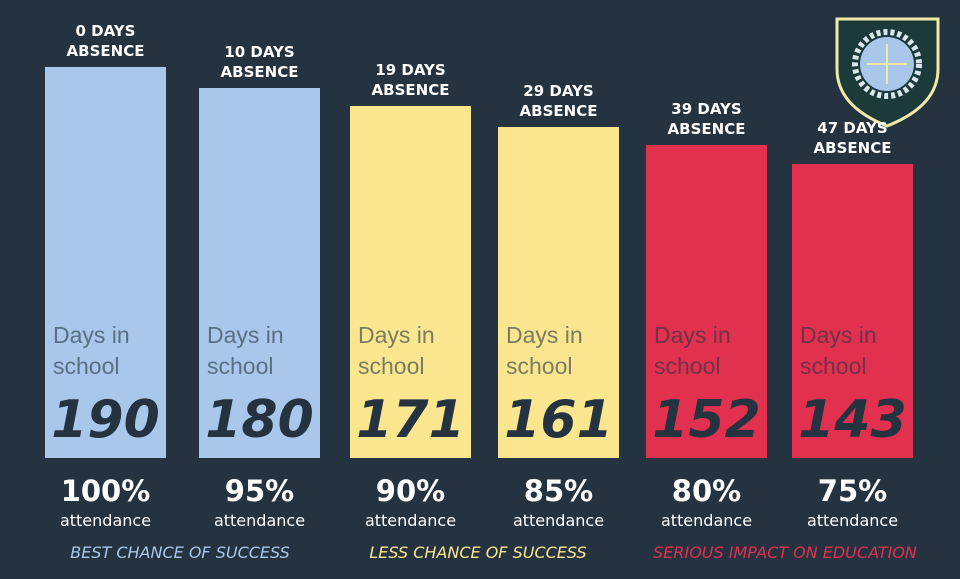 Image resolution: width=960 pixels, height=579 pixels. I want to click on attendance-value: 90%, so click(410, 491).